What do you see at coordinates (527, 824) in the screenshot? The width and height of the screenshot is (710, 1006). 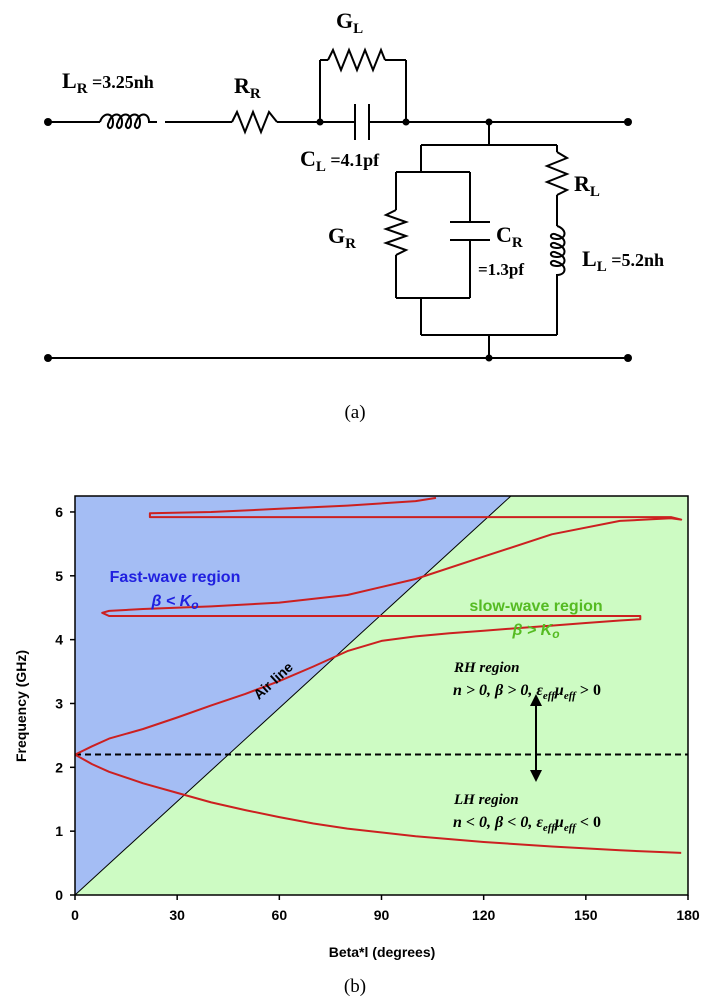 I see `lh-region-condition: n < 0, β < 0, εeffμeff < 0` at bounding box center [527, 824].